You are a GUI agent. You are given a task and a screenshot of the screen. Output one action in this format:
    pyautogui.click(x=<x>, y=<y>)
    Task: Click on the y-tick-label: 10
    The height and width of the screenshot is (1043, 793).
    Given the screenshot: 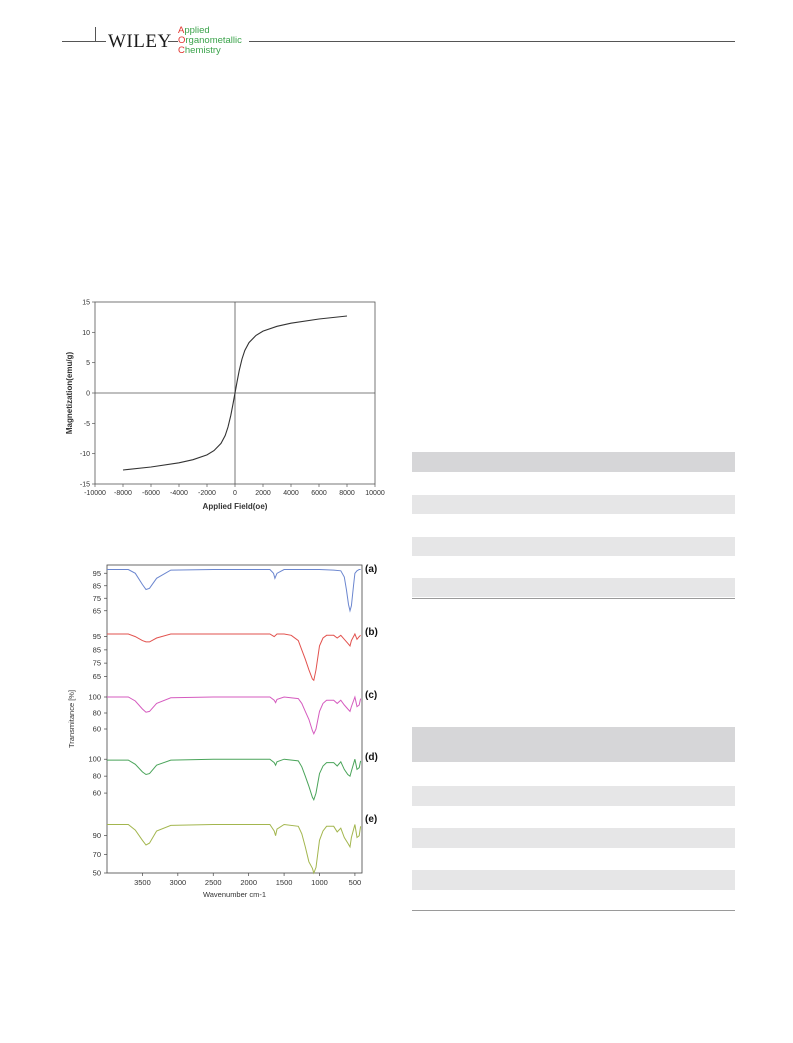 What is the action you would take?
    pyautogui.click(x=86, y=333)
    